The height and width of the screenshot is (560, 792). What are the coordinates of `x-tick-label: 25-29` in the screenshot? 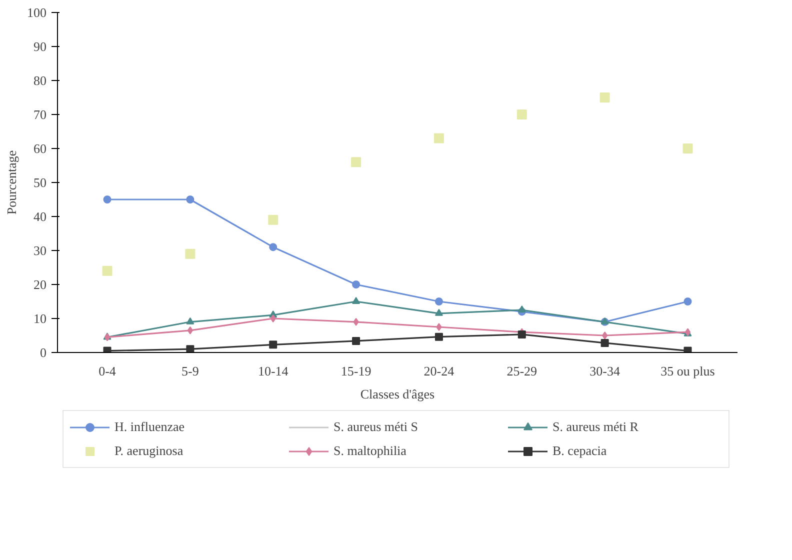 It's located at (522, 371).